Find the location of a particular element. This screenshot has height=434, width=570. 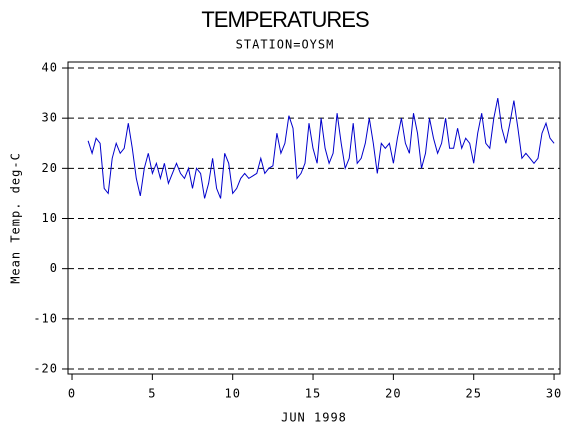

chart-title: TEMPERATURES is located at coordinates (285, 19).